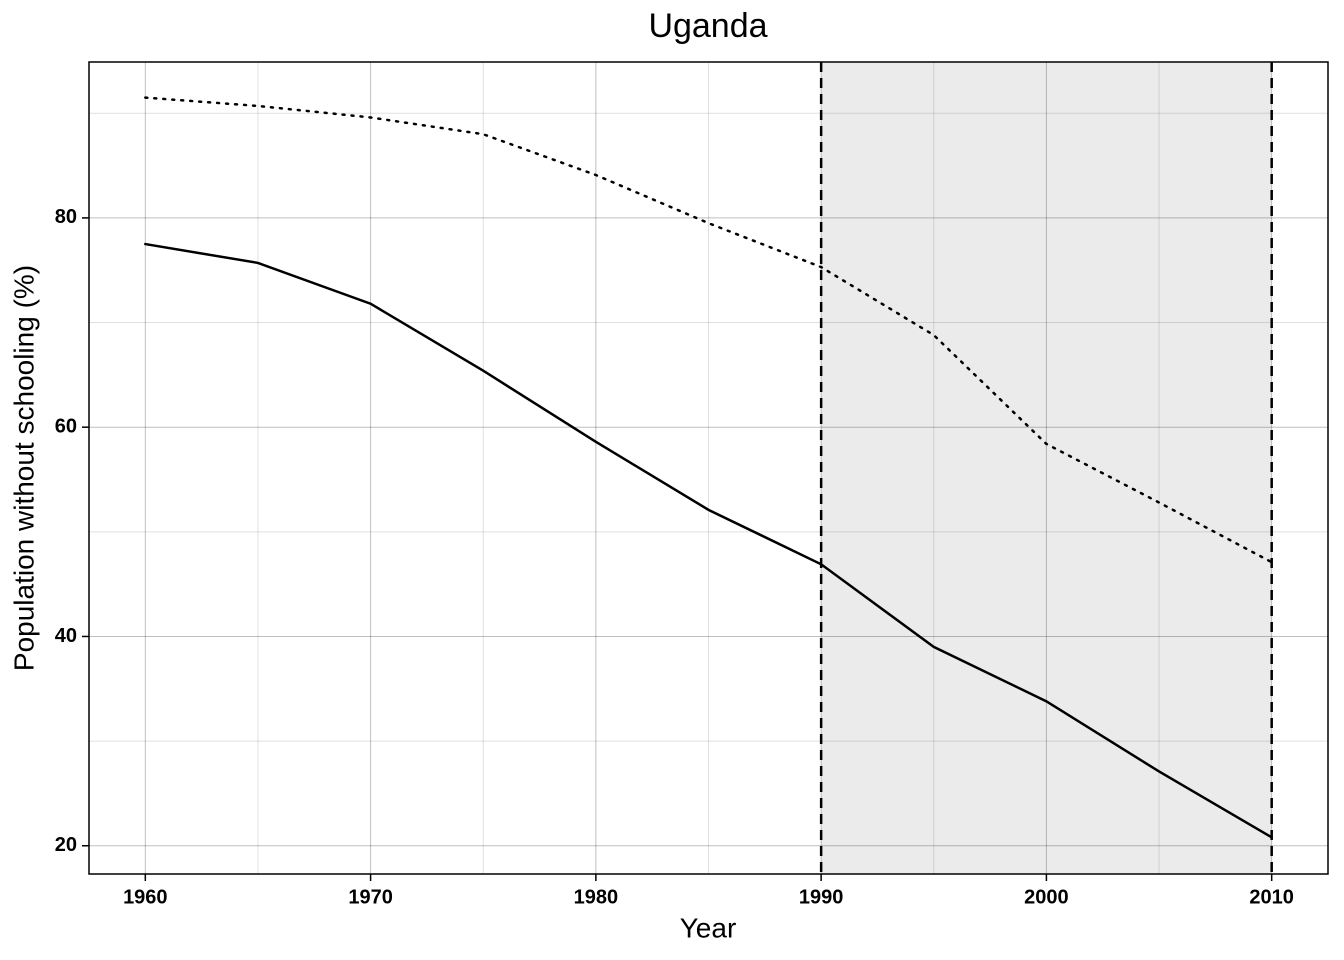 The image size is (1344, 960). I want to click on x-tick-label: 1960, so click(145, 897).